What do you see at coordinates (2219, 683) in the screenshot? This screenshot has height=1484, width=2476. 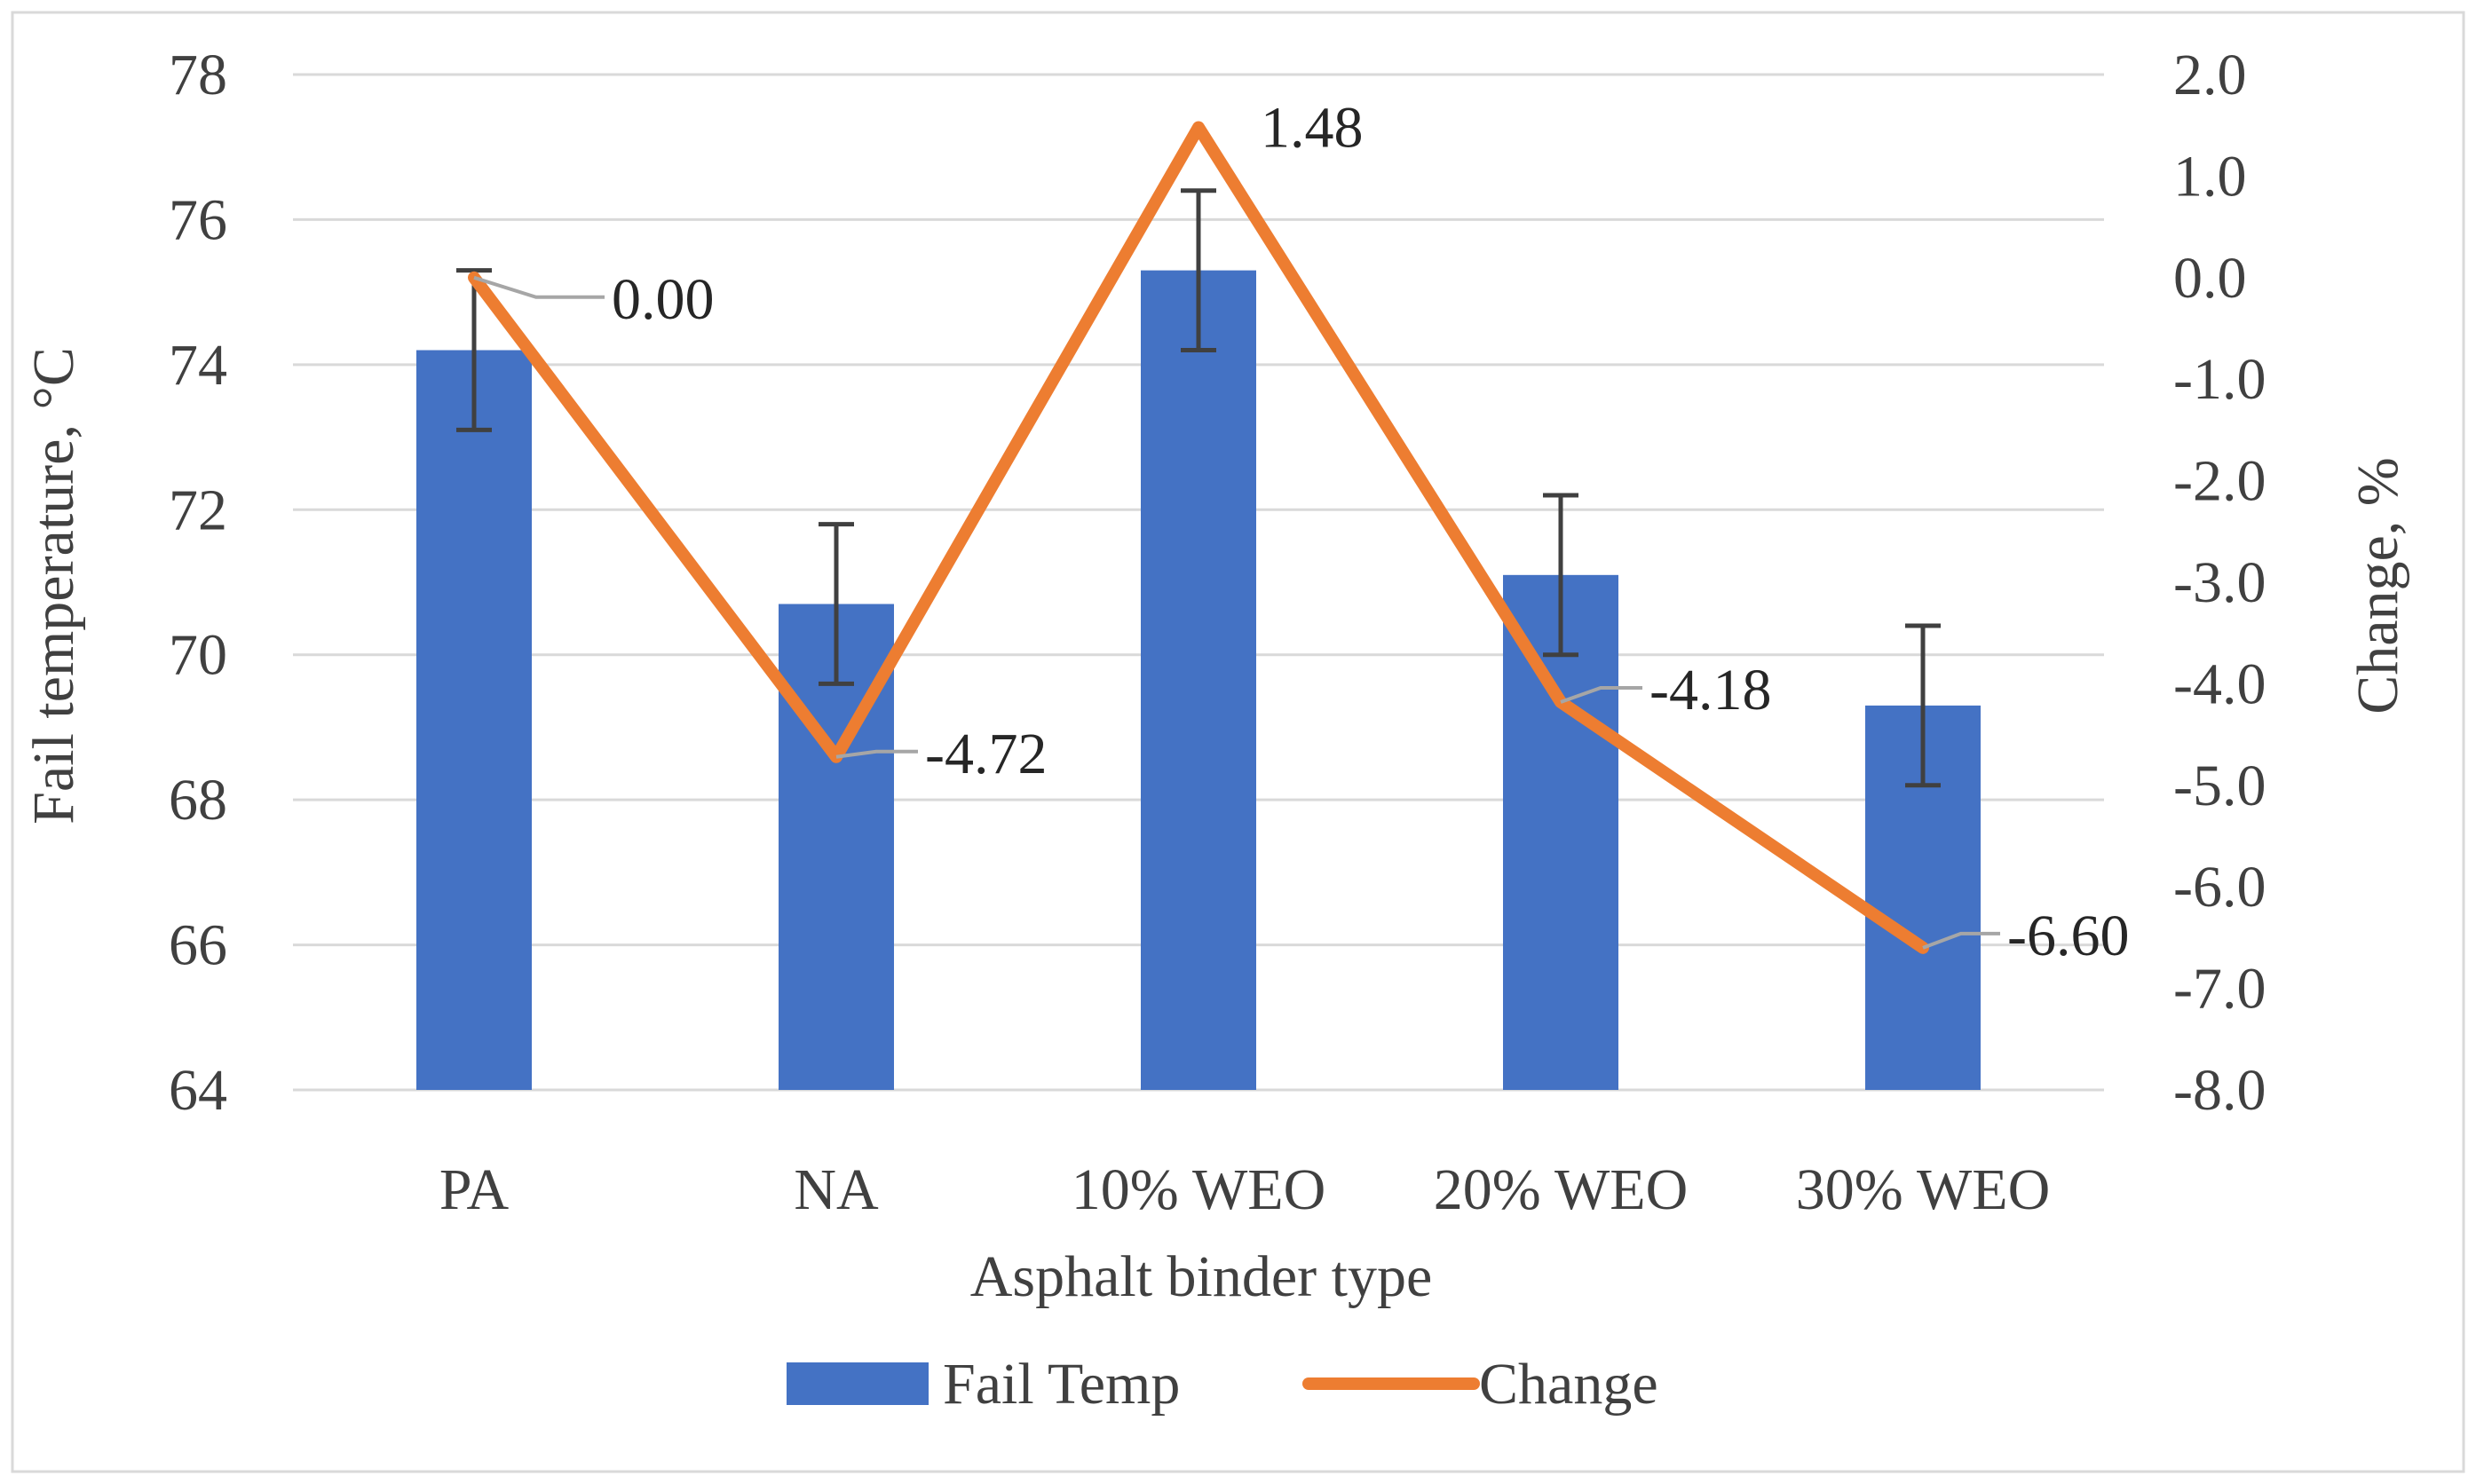 I see `y-right-tick-label: -4.0` at bounding box center [2219, 683].